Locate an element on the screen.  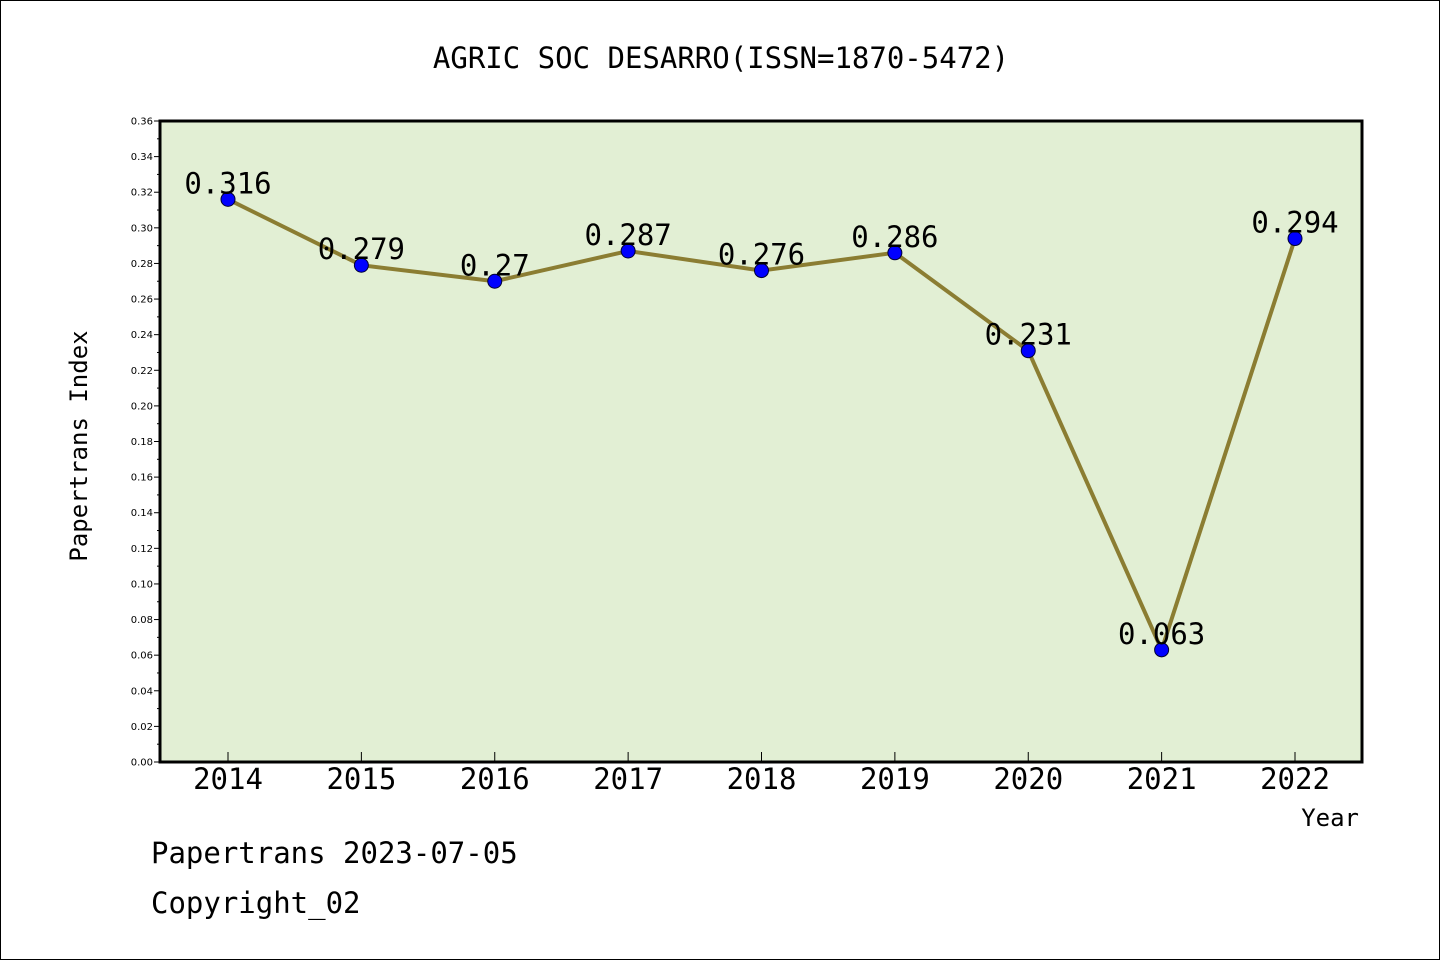
x-tick-label: 2020 is located at coordinates (1028, 779).